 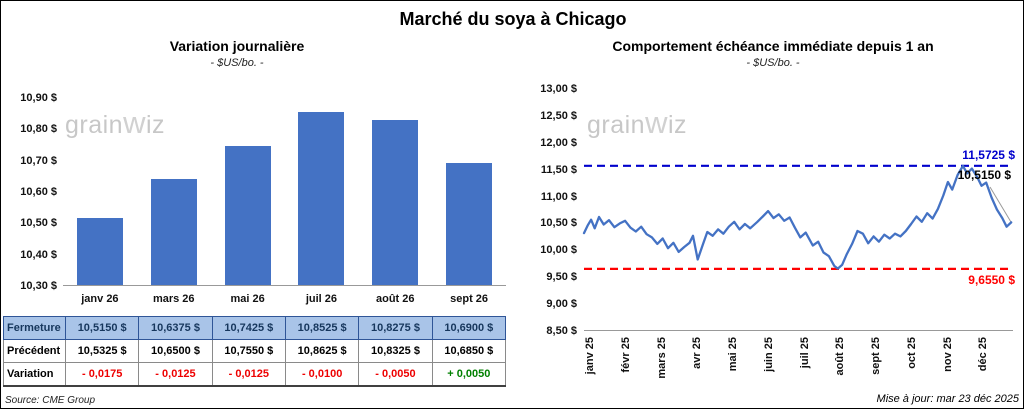 What do you see at coordinates (38, 254) in the screenshot?
I see `y-axis-tick-label: 10,40 $` at bounding box center [38, 254].